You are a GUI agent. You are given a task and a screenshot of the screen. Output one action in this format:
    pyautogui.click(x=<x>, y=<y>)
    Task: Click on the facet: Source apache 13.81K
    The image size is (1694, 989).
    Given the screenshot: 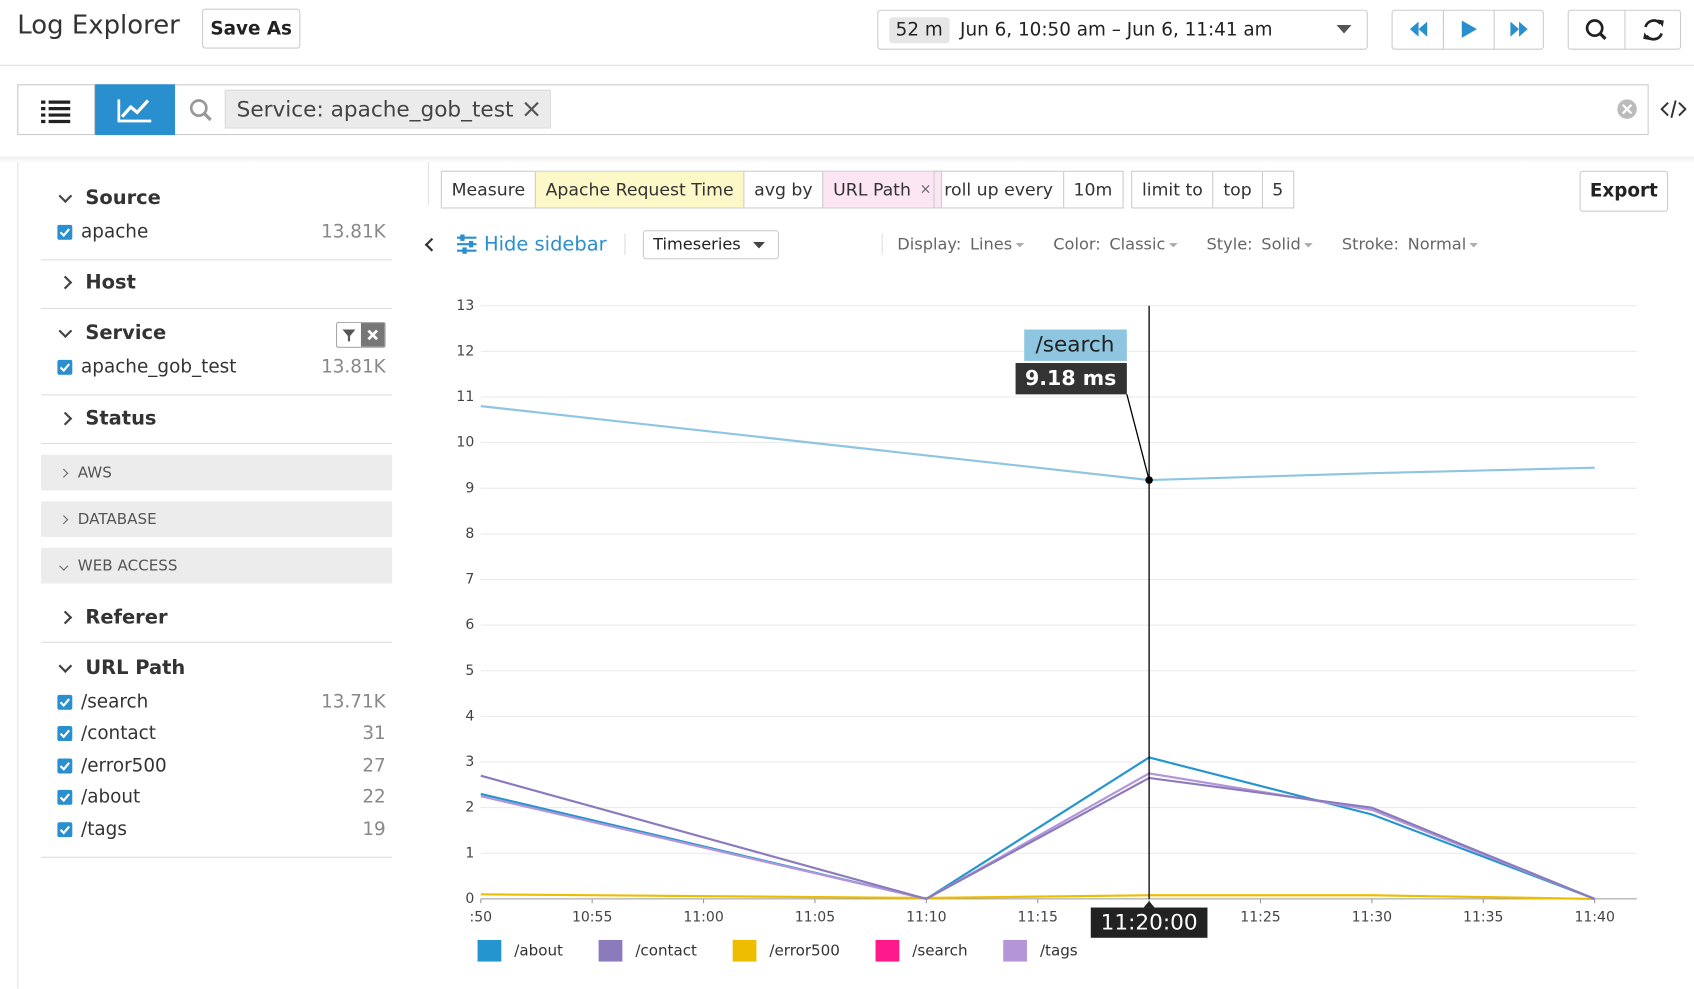 What is the action you would take?
    pyautogui.click(x=217, y=216)
    